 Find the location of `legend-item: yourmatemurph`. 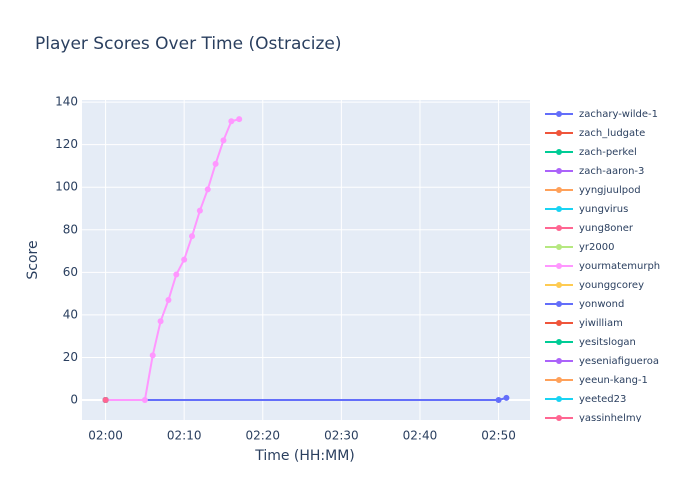

legend-item: yourmatemurph is located at coordinates (602, 266).